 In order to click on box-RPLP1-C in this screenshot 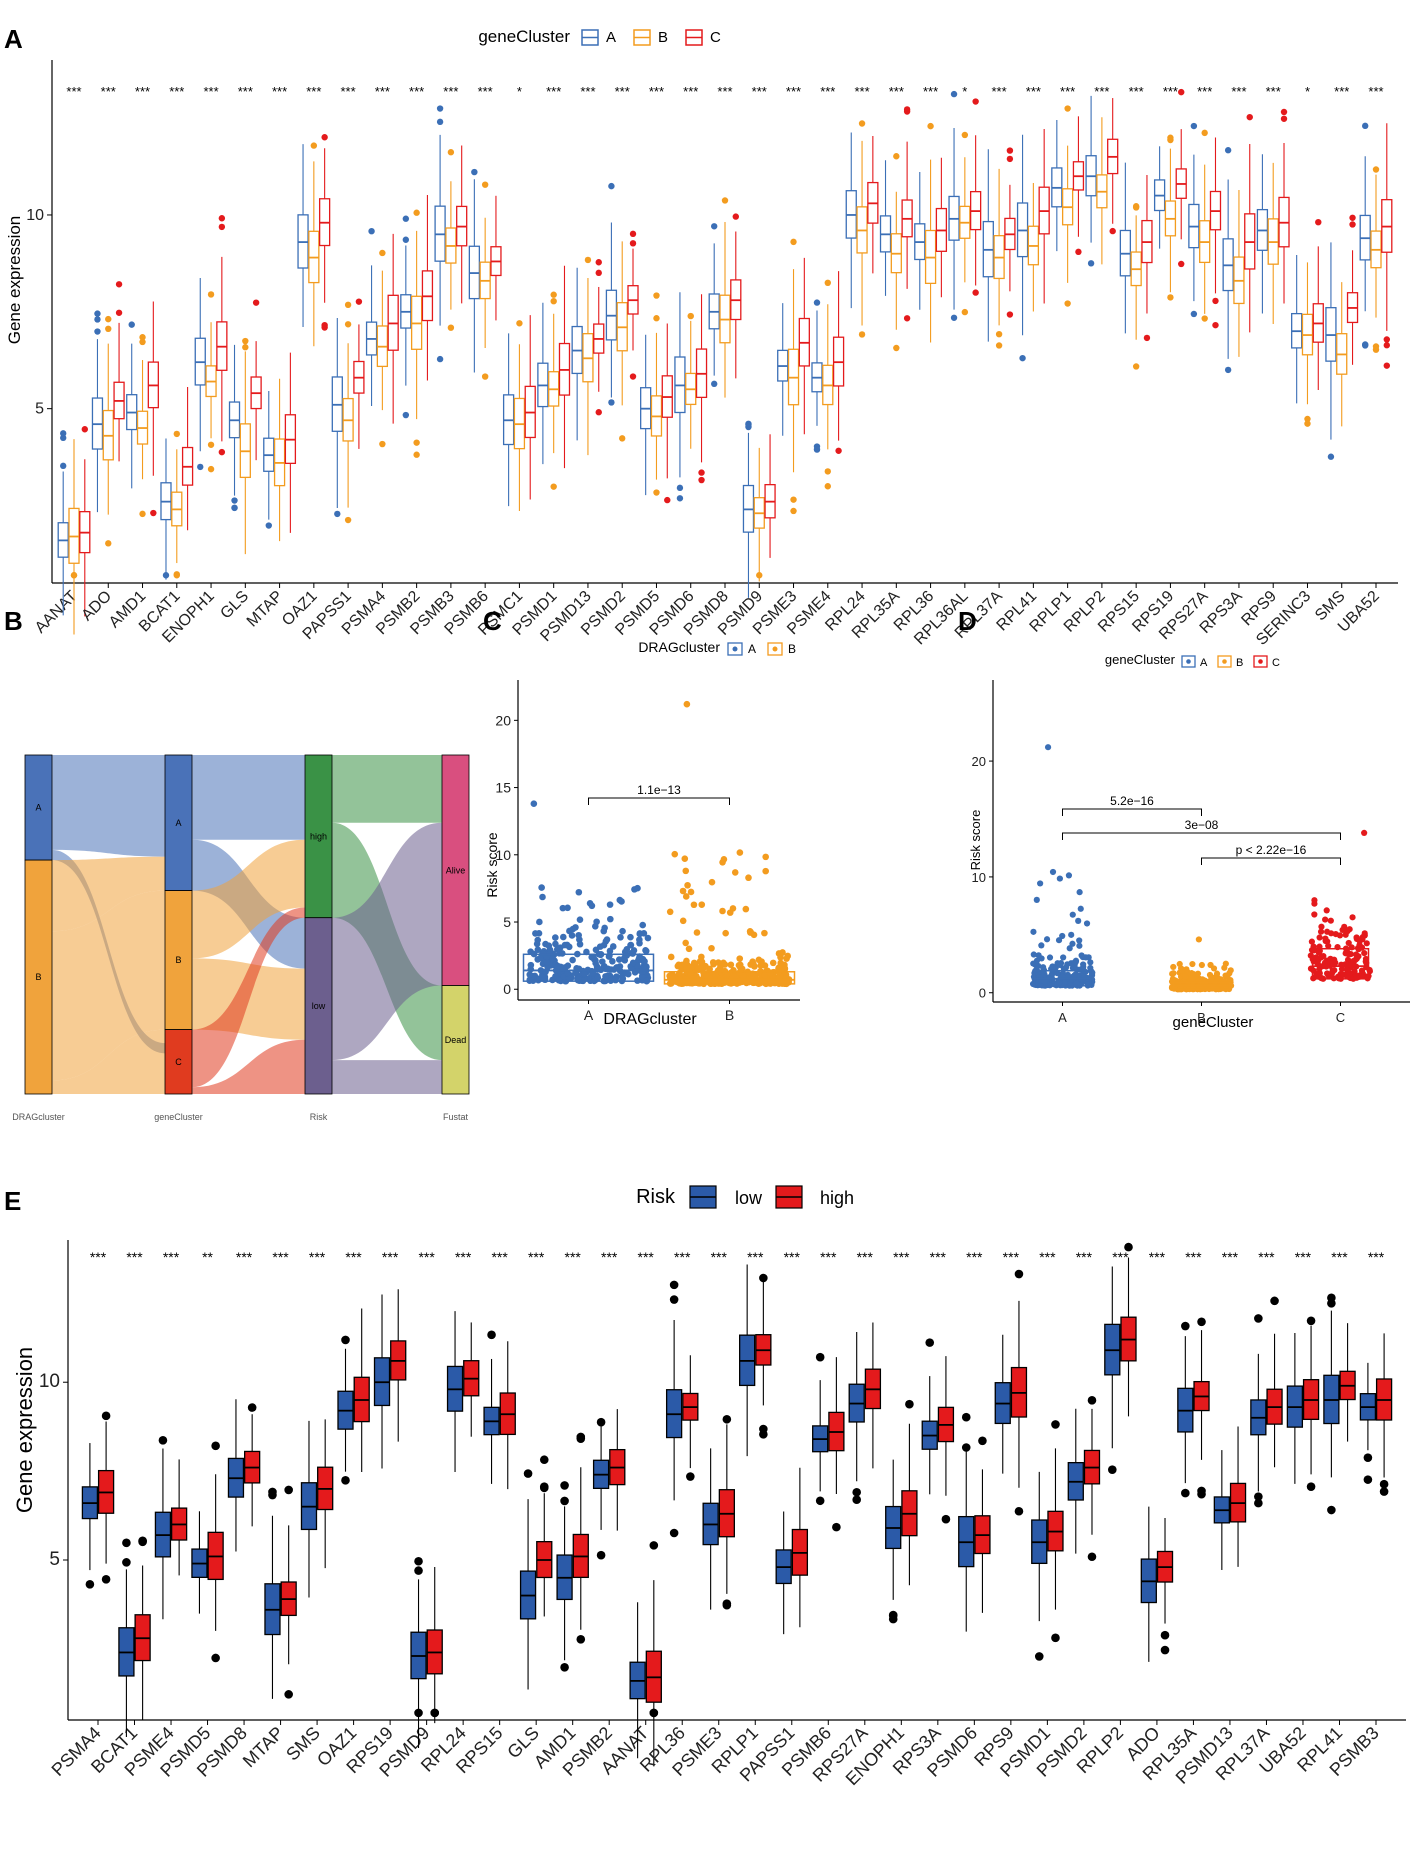, I will do `click(1078, 186)`.